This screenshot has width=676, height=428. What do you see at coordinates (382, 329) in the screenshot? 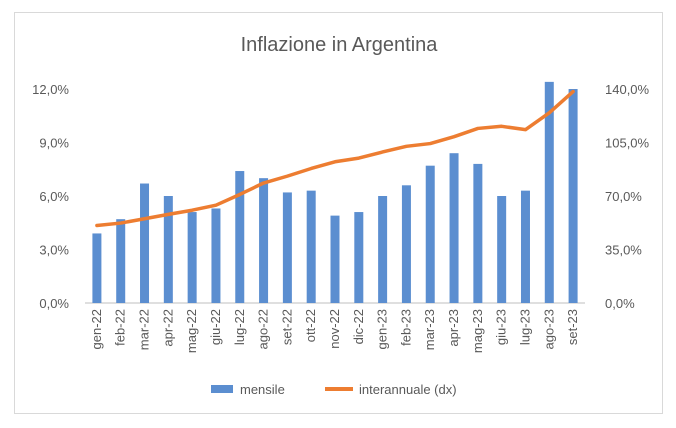
I see `x-tick-label: gen-23` at bounding box center [382, 329].